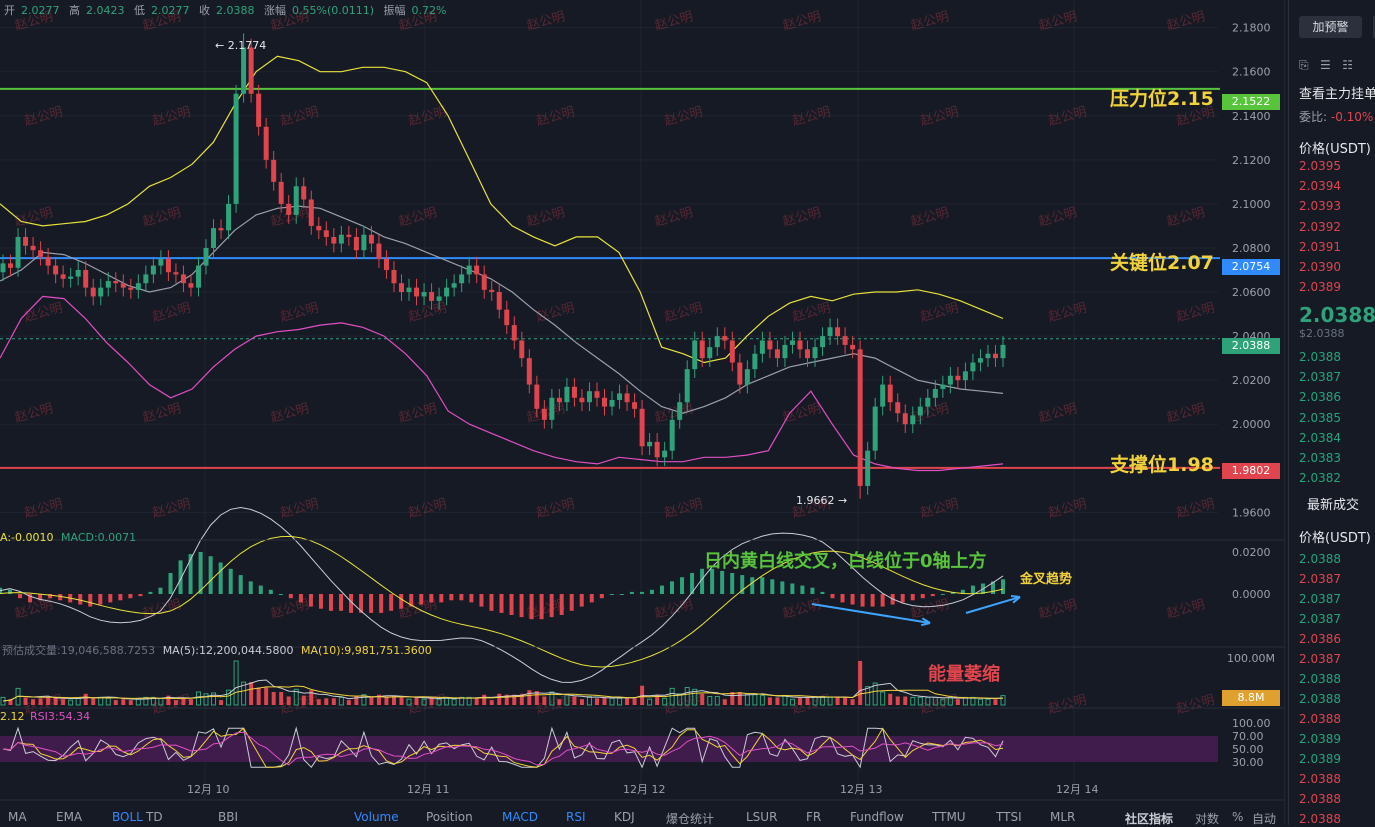  Describe the element at coordinates (1063, 817) in the screenshot. I see `toolbar-item-mlr: MLR` at that location.